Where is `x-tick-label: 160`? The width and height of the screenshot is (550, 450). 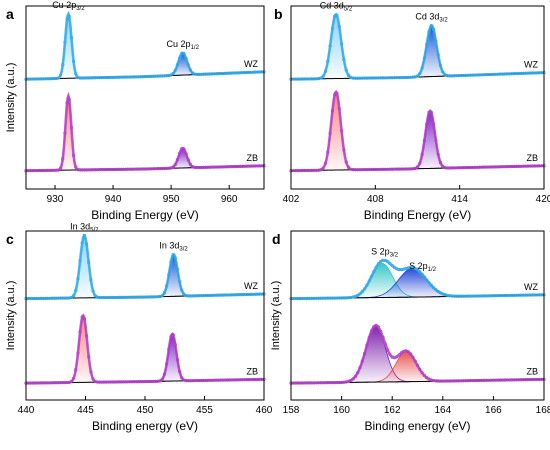 x-tick-label: 160 is located at coordinates (341, 410).